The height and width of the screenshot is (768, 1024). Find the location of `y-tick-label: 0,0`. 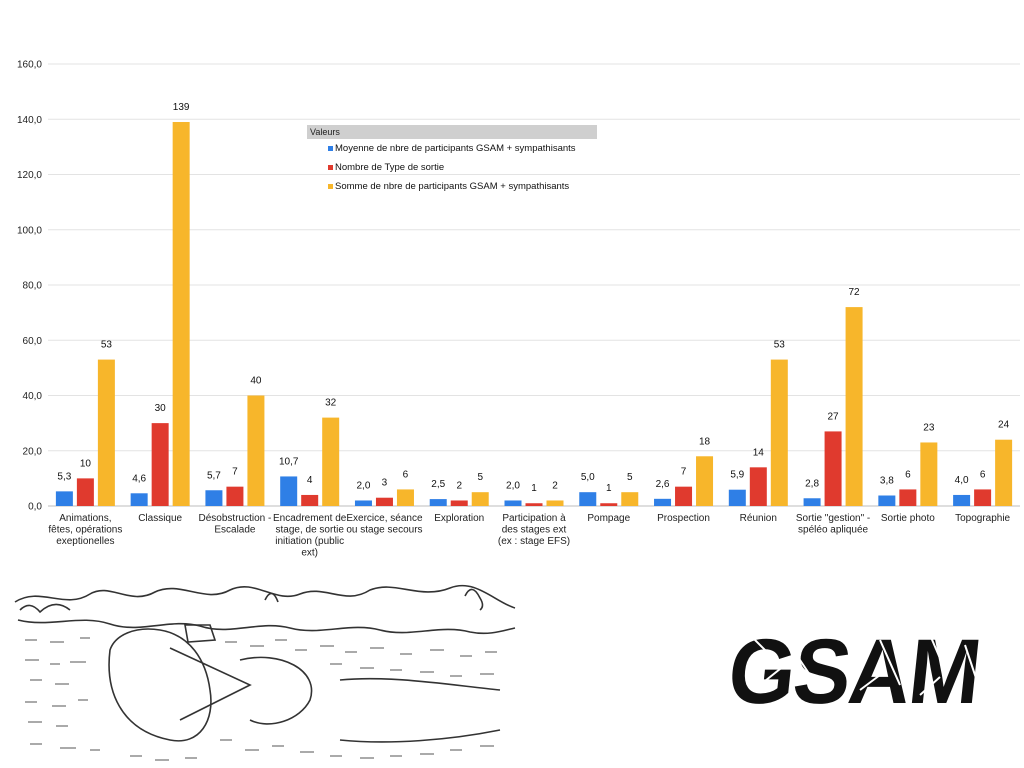

y-tick-label: 0,0 is located at coordinates (35, 507).